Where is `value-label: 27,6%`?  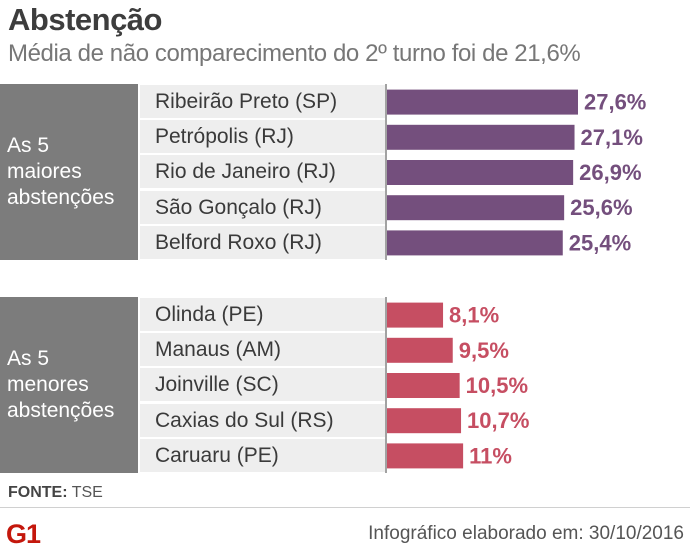 value-label: 27,6% is located at coordinates (615, 102).